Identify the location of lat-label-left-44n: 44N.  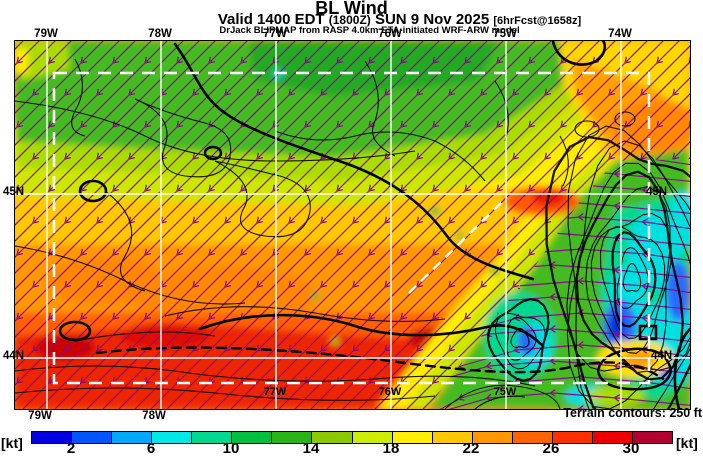
(14, 356).